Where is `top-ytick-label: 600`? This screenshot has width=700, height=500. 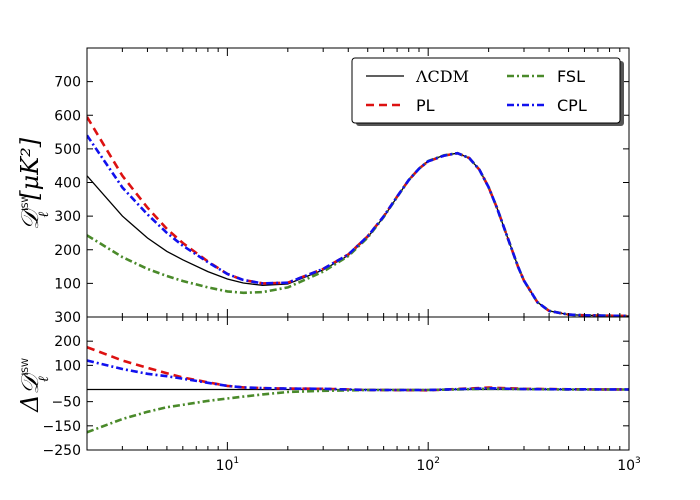
top-ytick-label: 600 is located at coordinates (67, 116).